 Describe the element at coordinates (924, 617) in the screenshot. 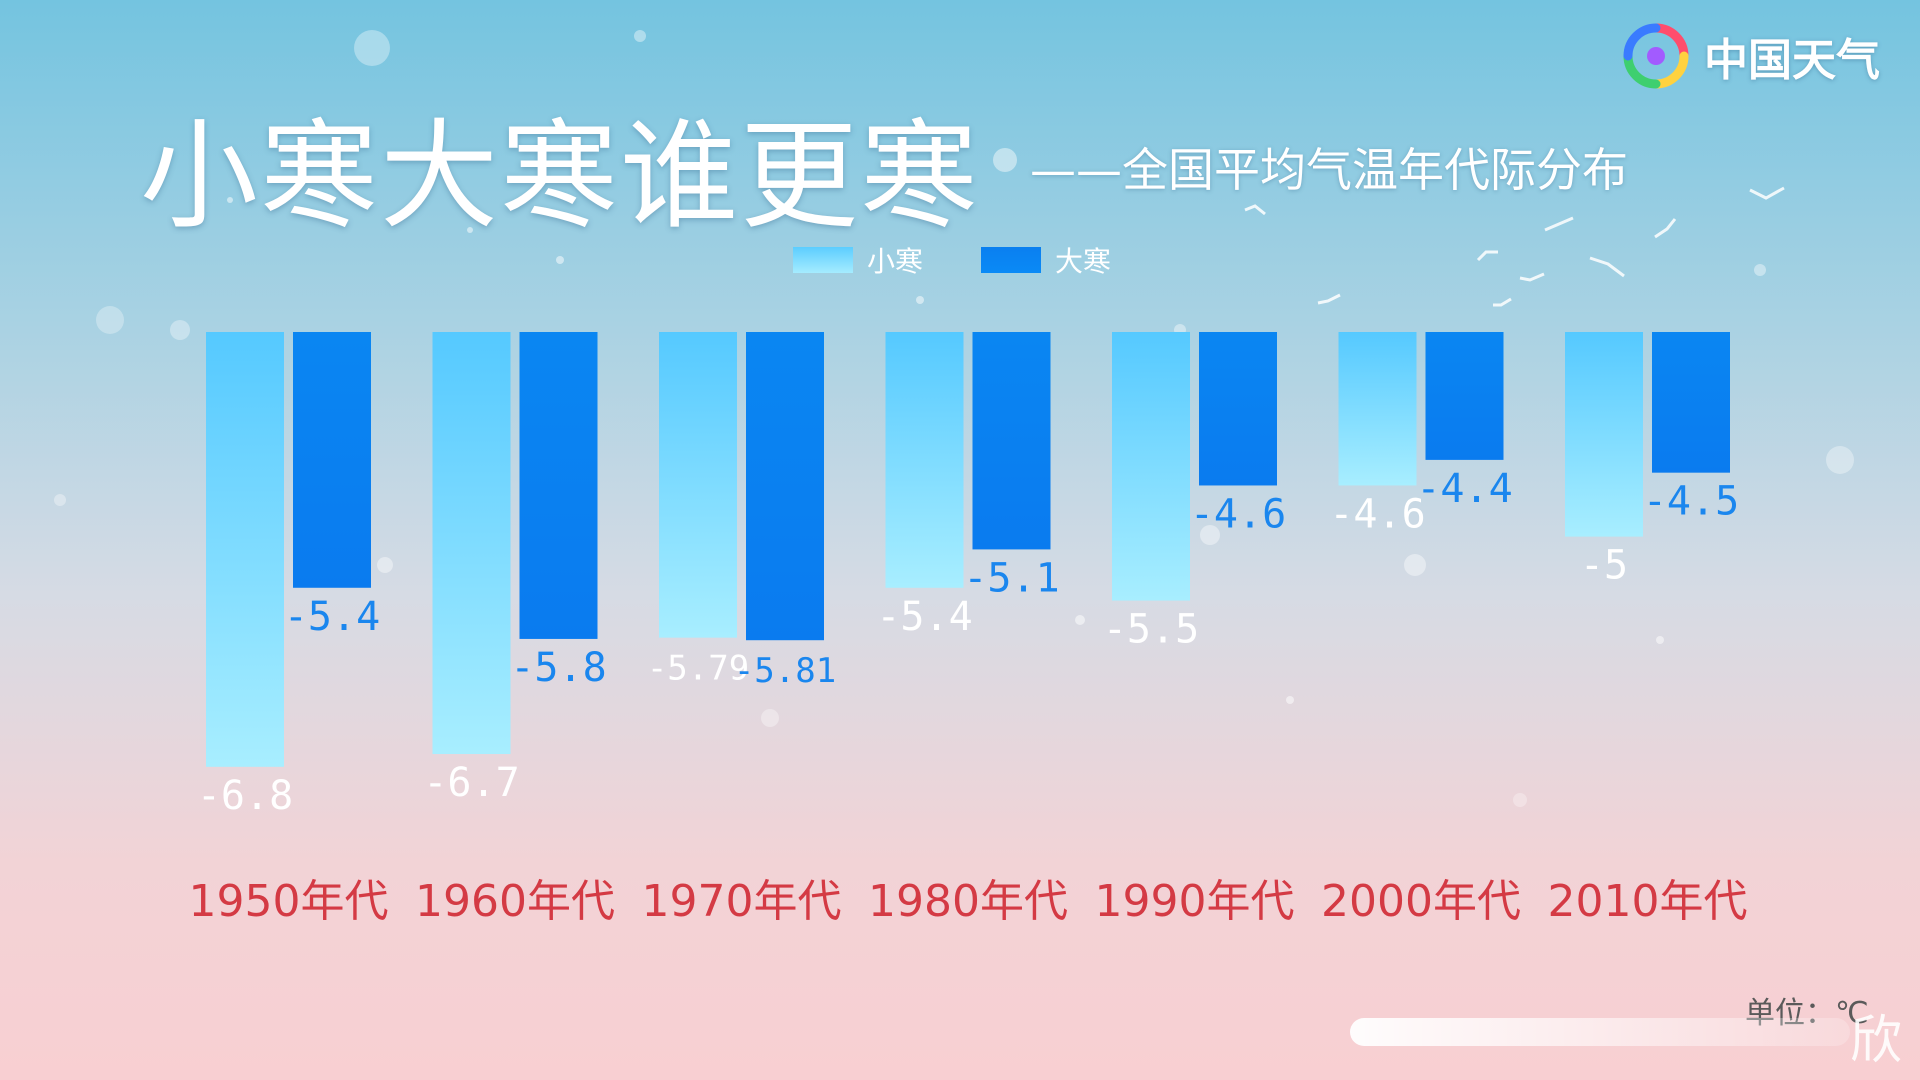

I see `data-label-xiaohan-3: -5.4` at that location.